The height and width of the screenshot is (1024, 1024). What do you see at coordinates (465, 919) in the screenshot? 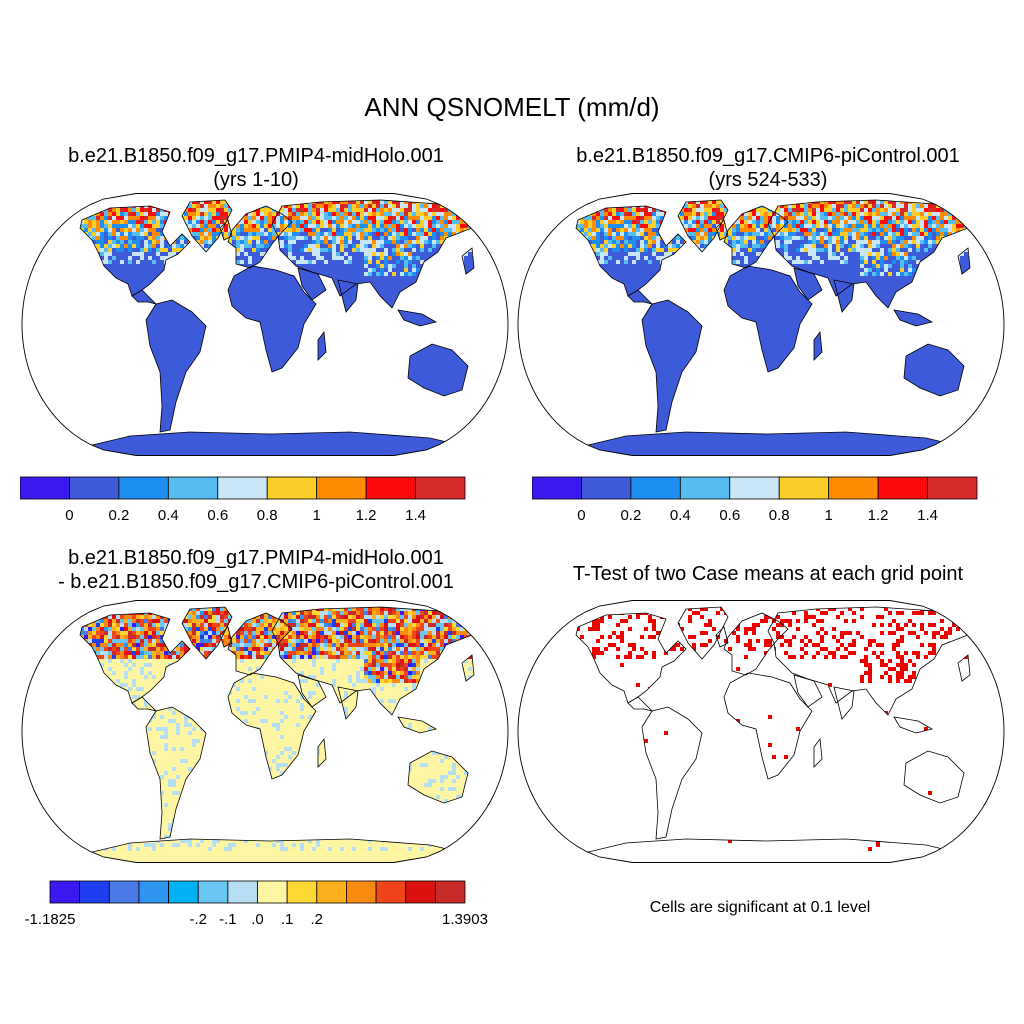
I see `colorbar-tick-label: 1.3903` at bounding box center [465, 919].